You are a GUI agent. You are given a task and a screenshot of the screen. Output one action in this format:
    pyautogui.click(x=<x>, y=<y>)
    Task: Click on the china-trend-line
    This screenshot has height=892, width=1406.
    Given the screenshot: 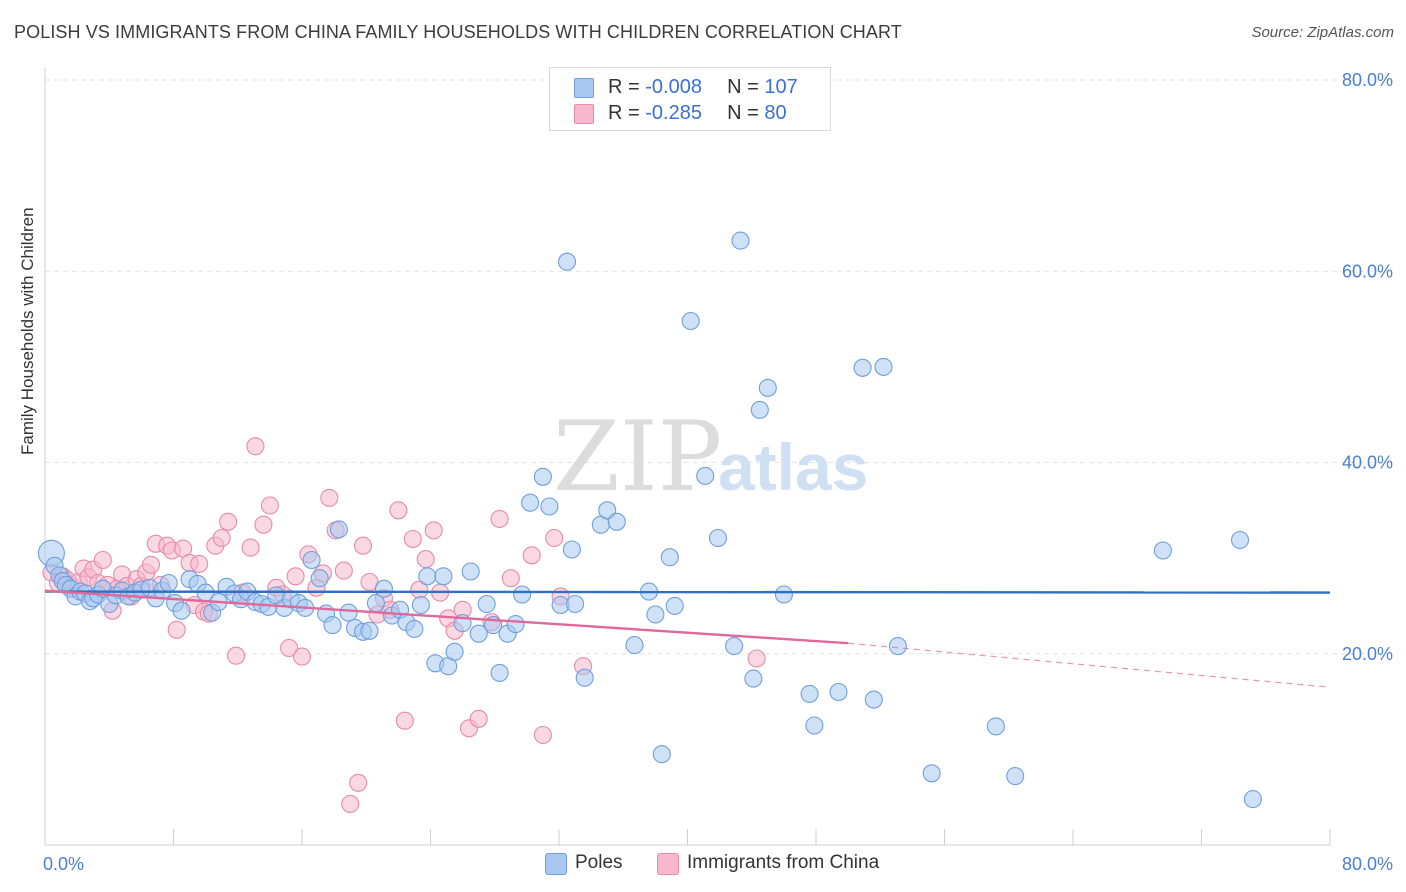 What is the action you would take?
    pyautogui.click(x=446, y=617)
    